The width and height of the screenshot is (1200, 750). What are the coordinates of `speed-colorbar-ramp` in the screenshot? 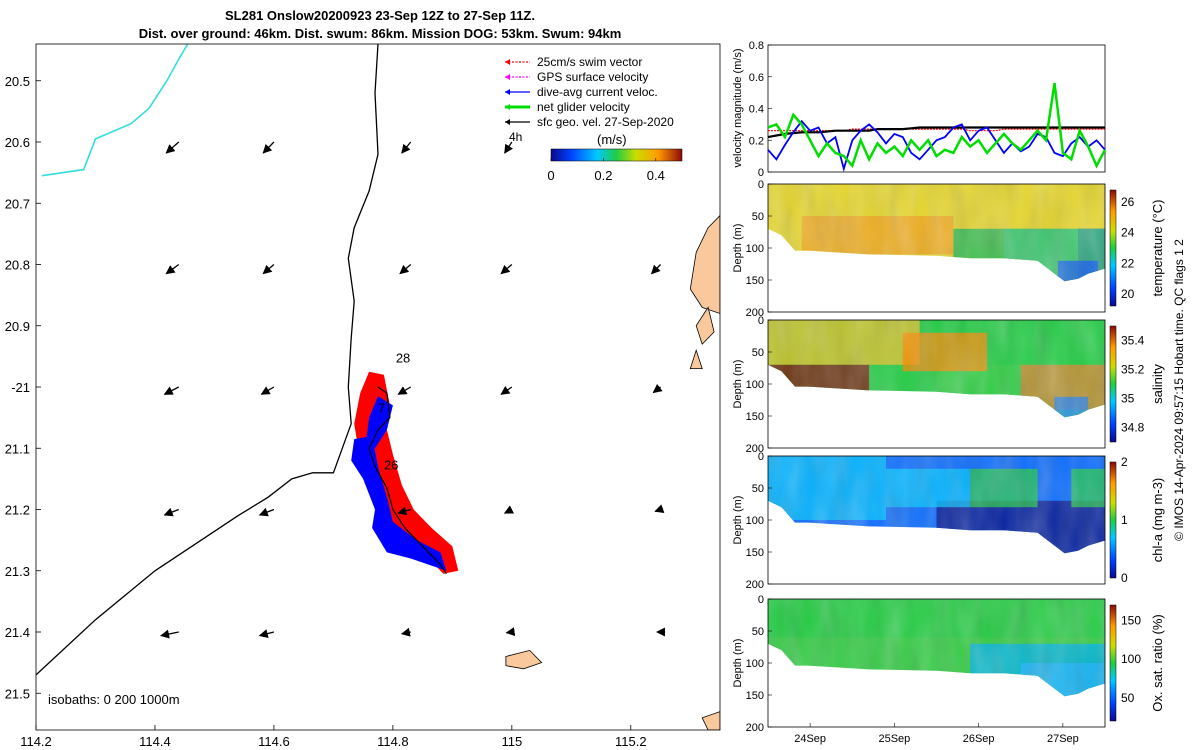 It's located at (616, 155).